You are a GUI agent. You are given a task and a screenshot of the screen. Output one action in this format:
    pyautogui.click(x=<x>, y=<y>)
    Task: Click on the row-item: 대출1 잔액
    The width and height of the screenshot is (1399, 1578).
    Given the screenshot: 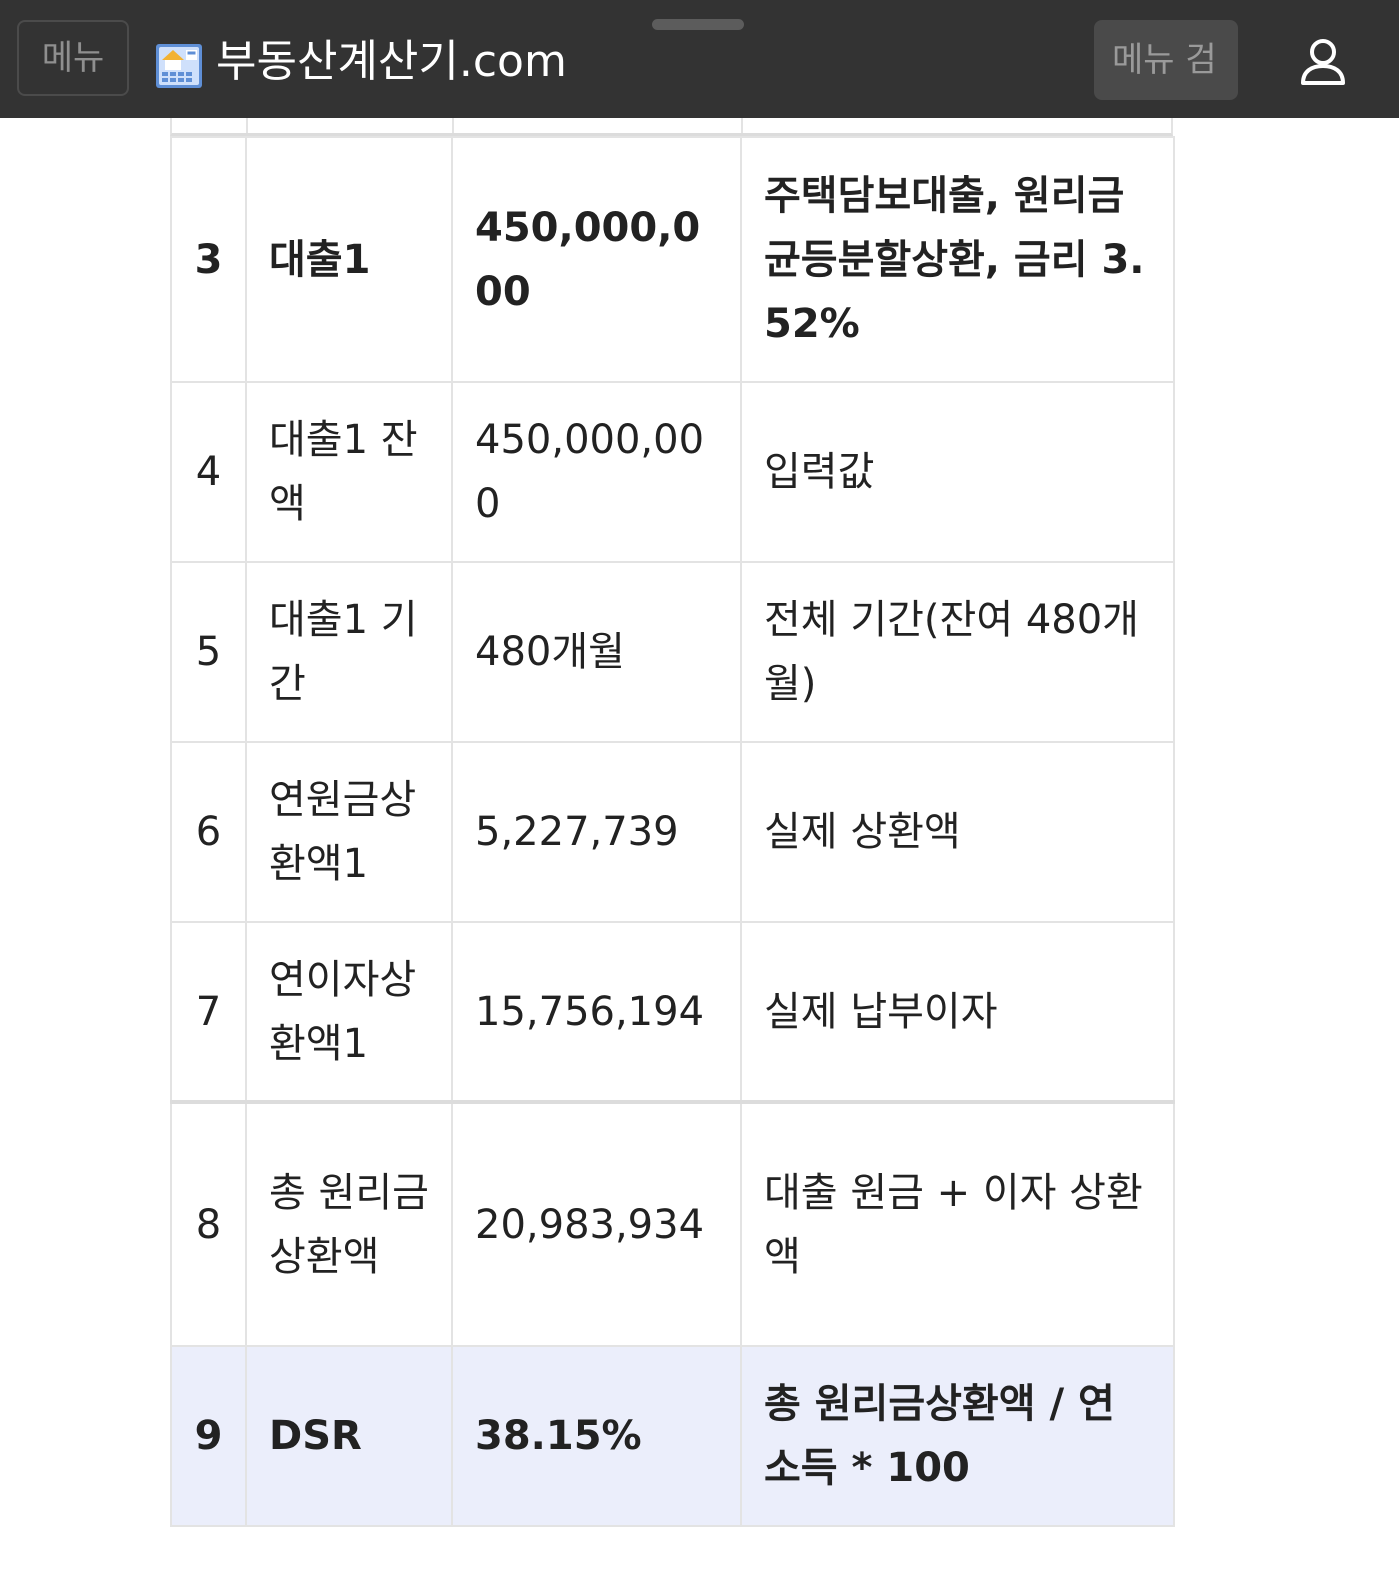 What is the action you would take?
    pyautogui.click(x=349, y=472)
    